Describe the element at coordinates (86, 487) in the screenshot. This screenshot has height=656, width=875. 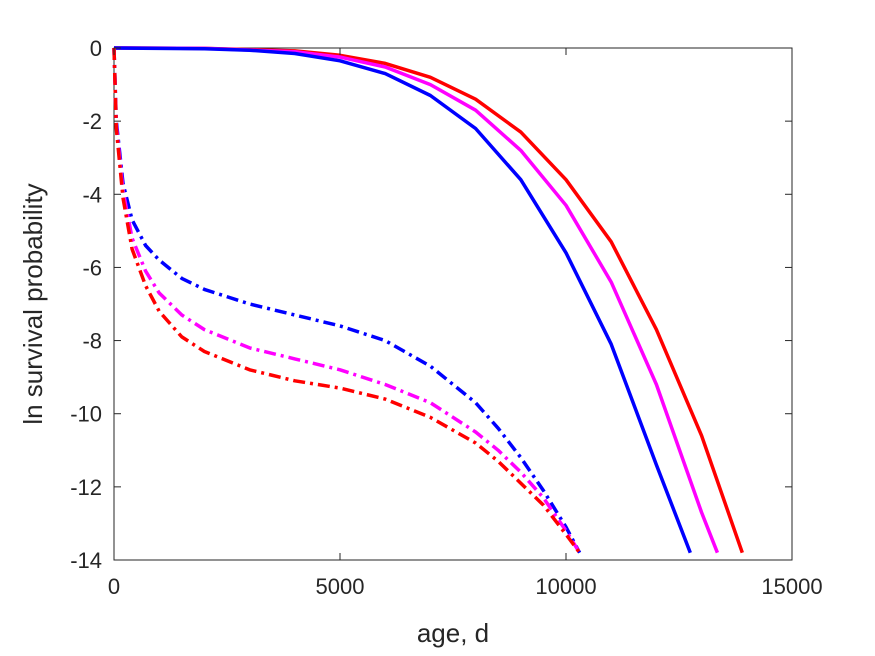
I see `y-tick-label: -12` at that location.